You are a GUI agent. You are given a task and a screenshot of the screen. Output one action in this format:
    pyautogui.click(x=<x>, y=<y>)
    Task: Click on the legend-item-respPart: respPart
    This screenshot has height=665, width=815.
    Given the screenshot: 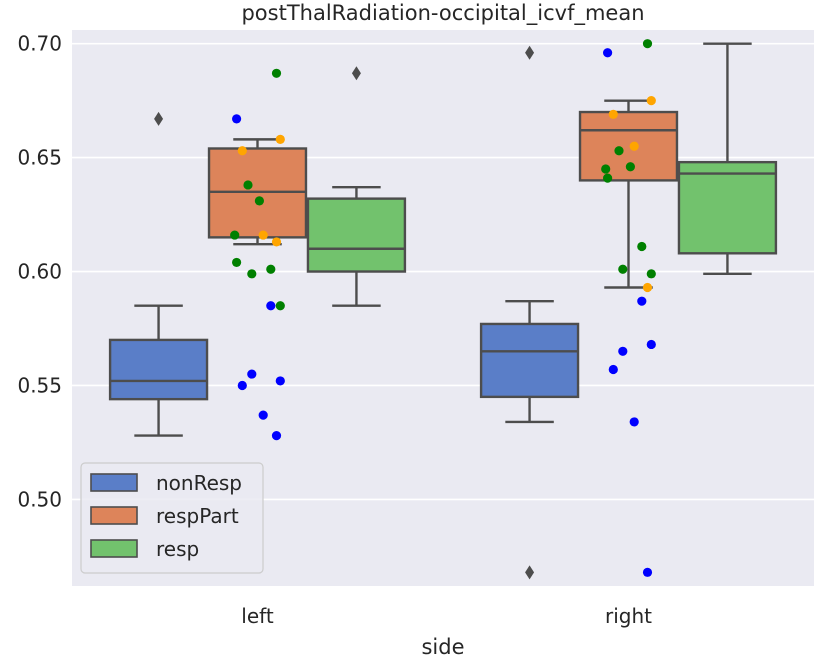 What is the action you would take?
    pyautogui.click(x=164, y=516)
    